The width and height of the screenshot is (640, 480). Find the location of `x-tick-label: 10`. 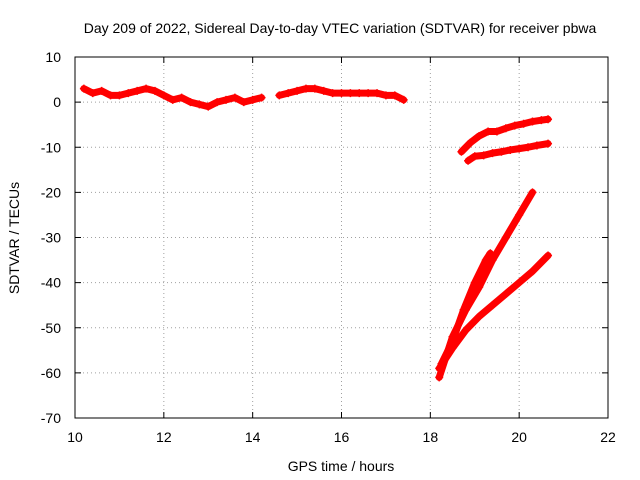

x-tick-label: 10 is located at coordinates (75, 437).